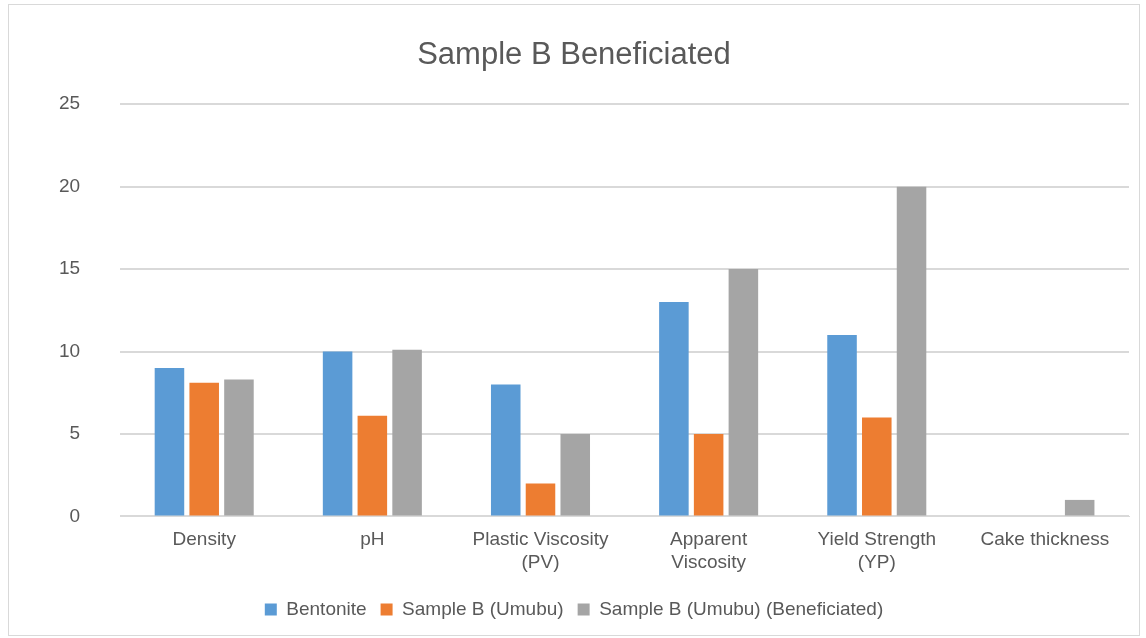 The image size is (1146, 638). What do you see at coordinates (741, 608) in the screenshot?
I see `legend-label: Sample B (Umubu) (Beneficiated)` at bounding box center [741, 608].